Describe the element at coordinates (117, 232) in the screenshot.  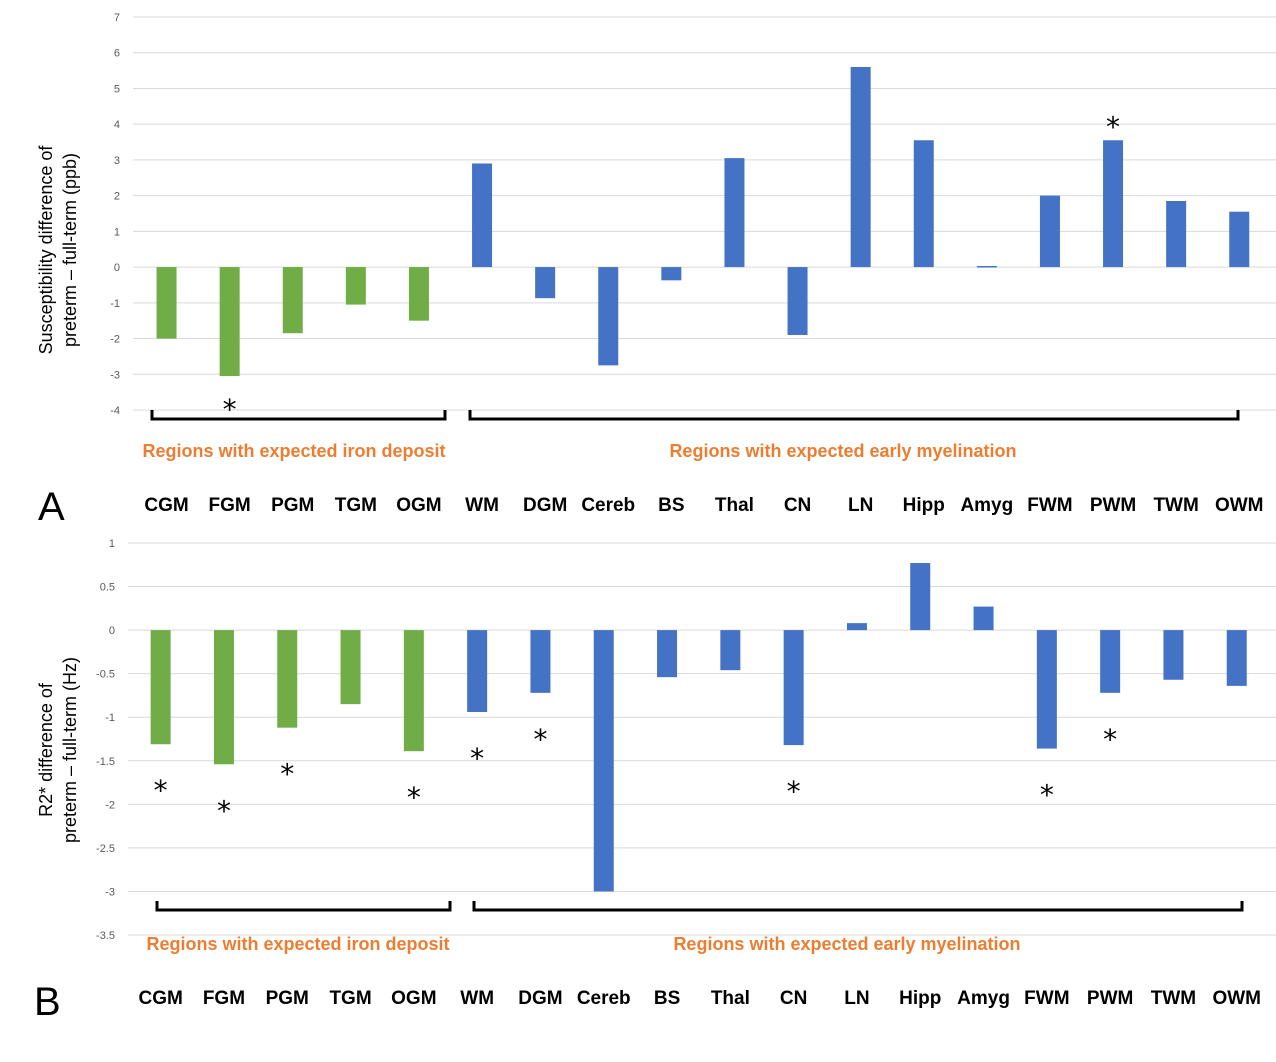
I see `panel-a-y-tick-label: 1` at that location.